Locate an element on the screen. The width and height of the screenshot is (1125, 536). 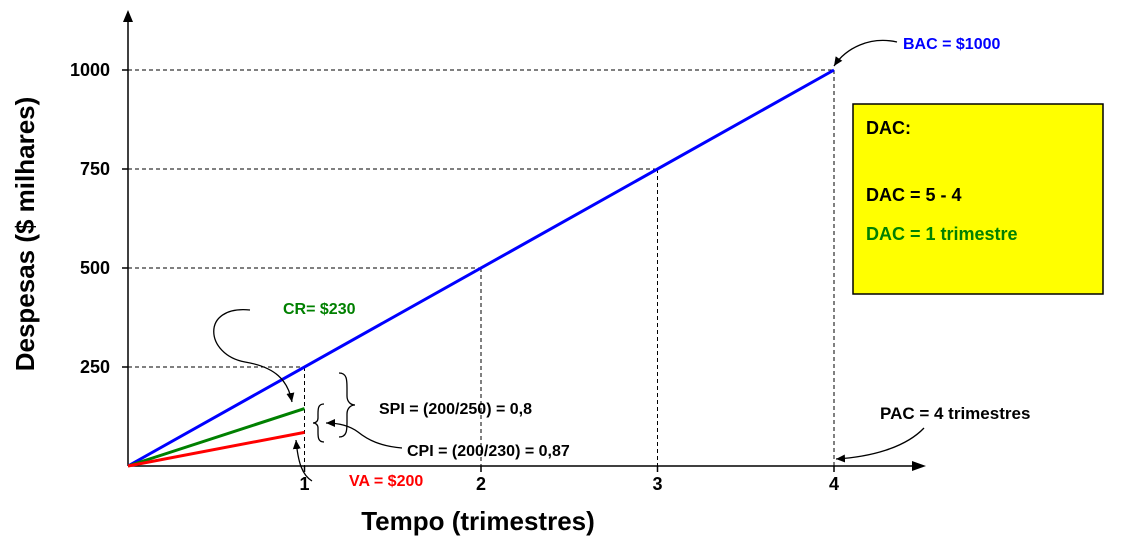
x-axis-title: Tempo (trimestres) is located at coordinates (478, 521).